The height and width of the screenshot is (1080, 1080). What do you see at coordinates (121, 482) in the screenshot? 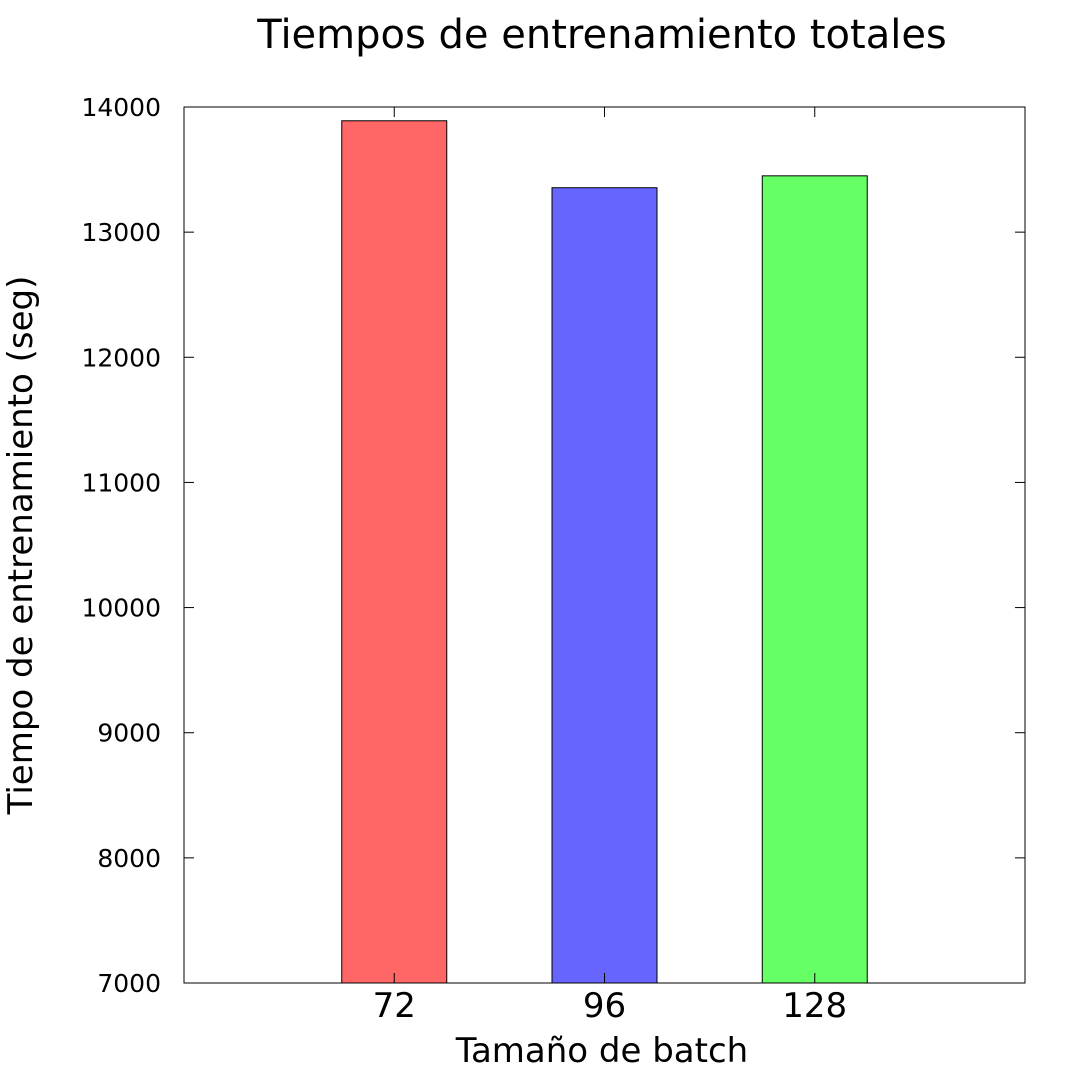
I see `y-tick-label: 11000` at bounding box center [121, 482].